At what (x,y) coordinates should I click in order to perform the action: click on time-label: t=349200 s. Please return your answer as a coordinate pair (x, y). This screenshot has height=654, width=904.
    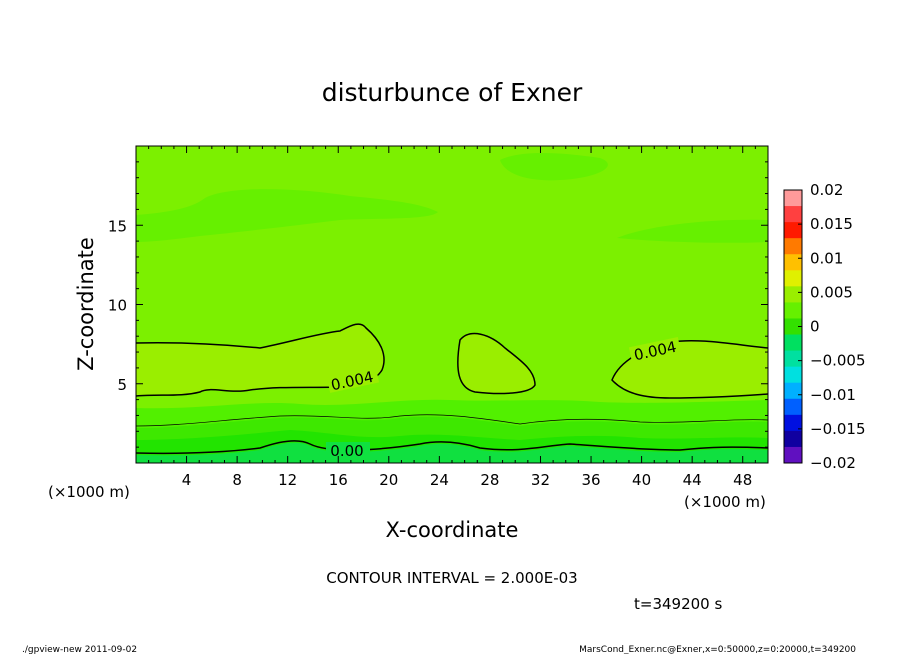
    Looking at the image, I should click on (678, 604).